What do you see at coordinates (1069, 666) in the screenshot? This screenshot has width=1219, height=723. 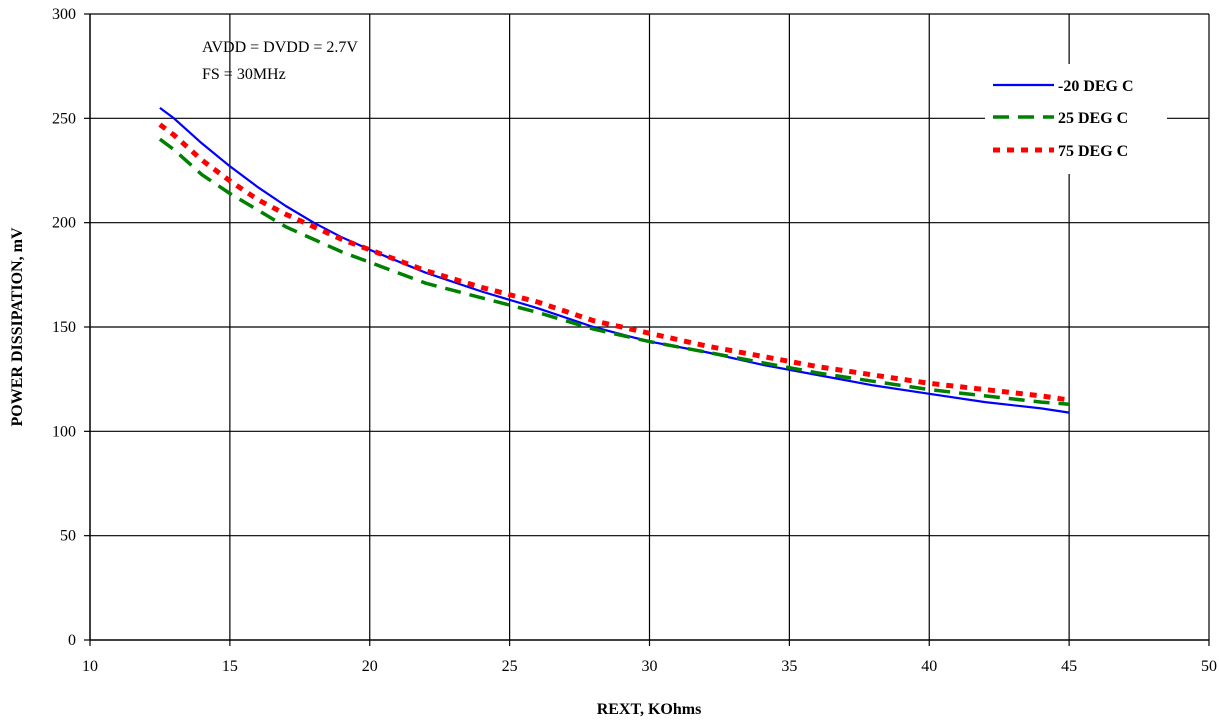 I see `x-tick-label: 45` at bounding box center [1069, 666].